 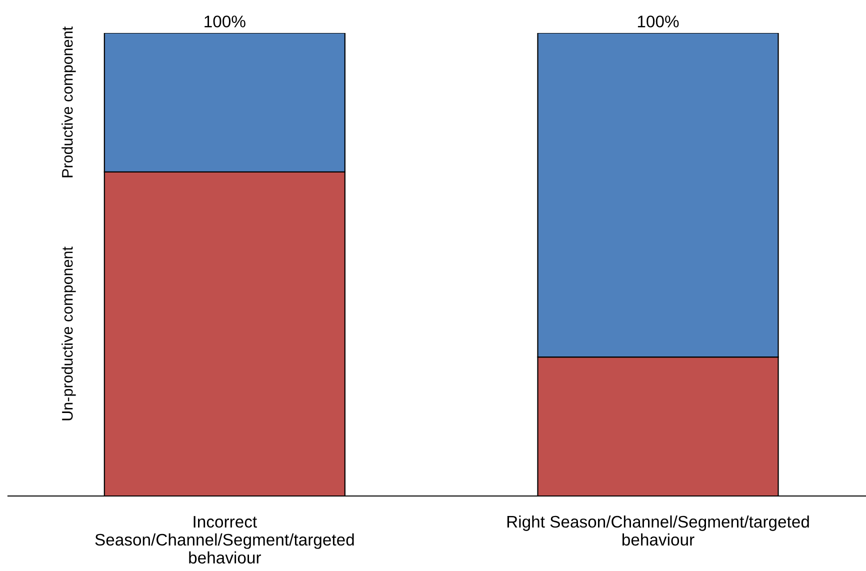 What do you see at coordinates (658, 530) in the screenshot?
I see `x-tick-label: Right Season/Channel/Segment/targeted behaviour` at bounding box center [658, 530].